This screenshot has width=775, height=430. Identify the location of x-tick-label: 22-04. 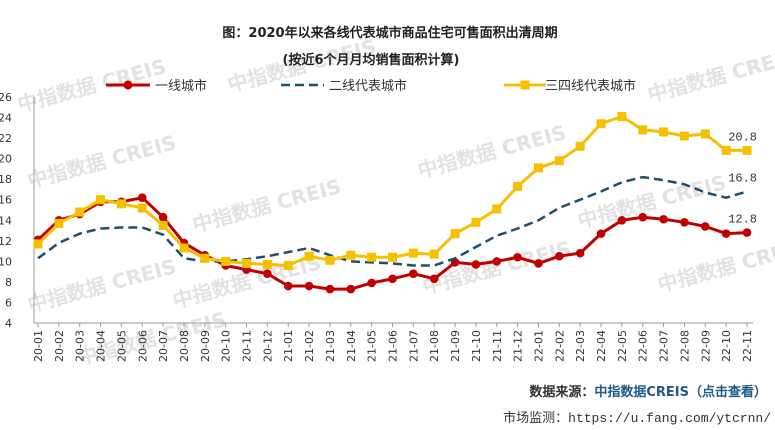
(601, 346).